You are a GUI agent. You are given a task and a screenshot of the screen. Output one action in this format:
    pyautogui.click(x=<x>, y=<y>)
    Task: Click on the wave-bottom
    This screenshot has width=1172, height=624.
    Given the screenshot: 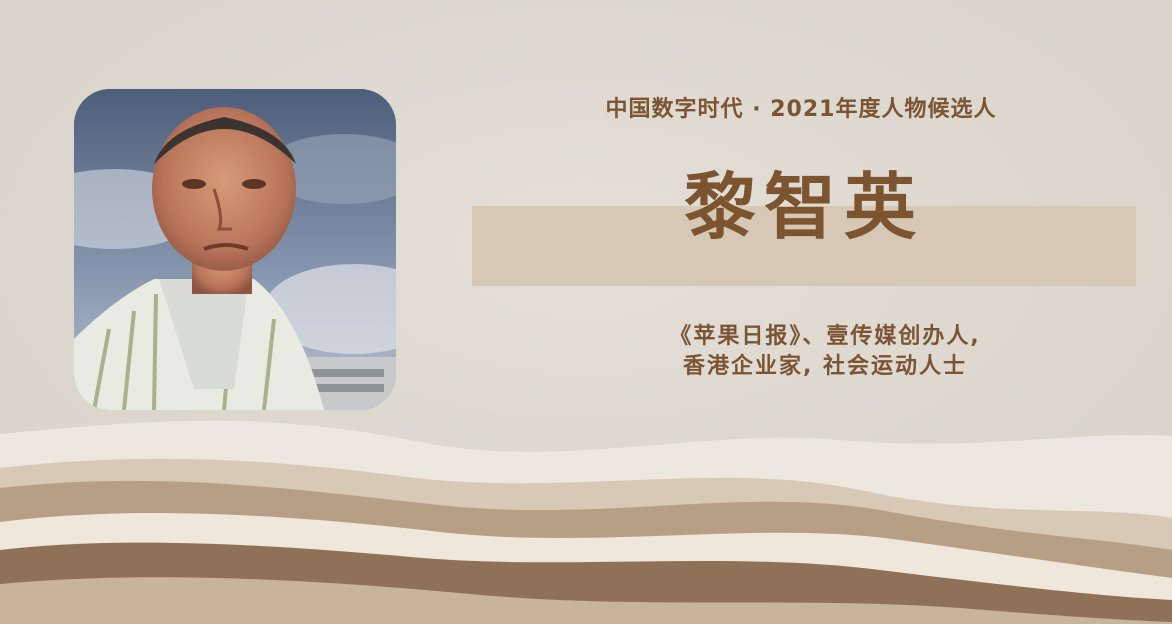 What is the action you would take?
    pyautogui.click(x=586, y=600)
    